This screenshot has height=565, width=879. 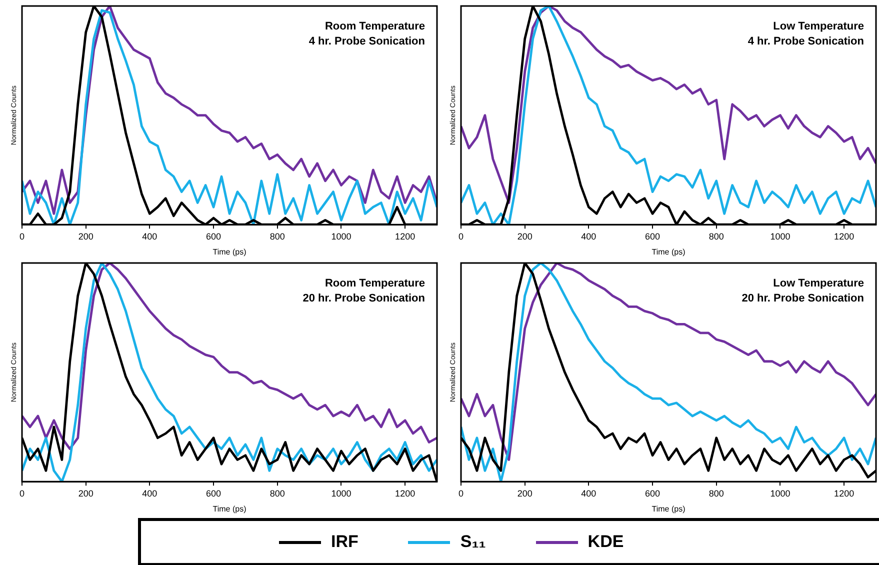 I want to click on legend-label: KDE, so click(x=606, y=542).